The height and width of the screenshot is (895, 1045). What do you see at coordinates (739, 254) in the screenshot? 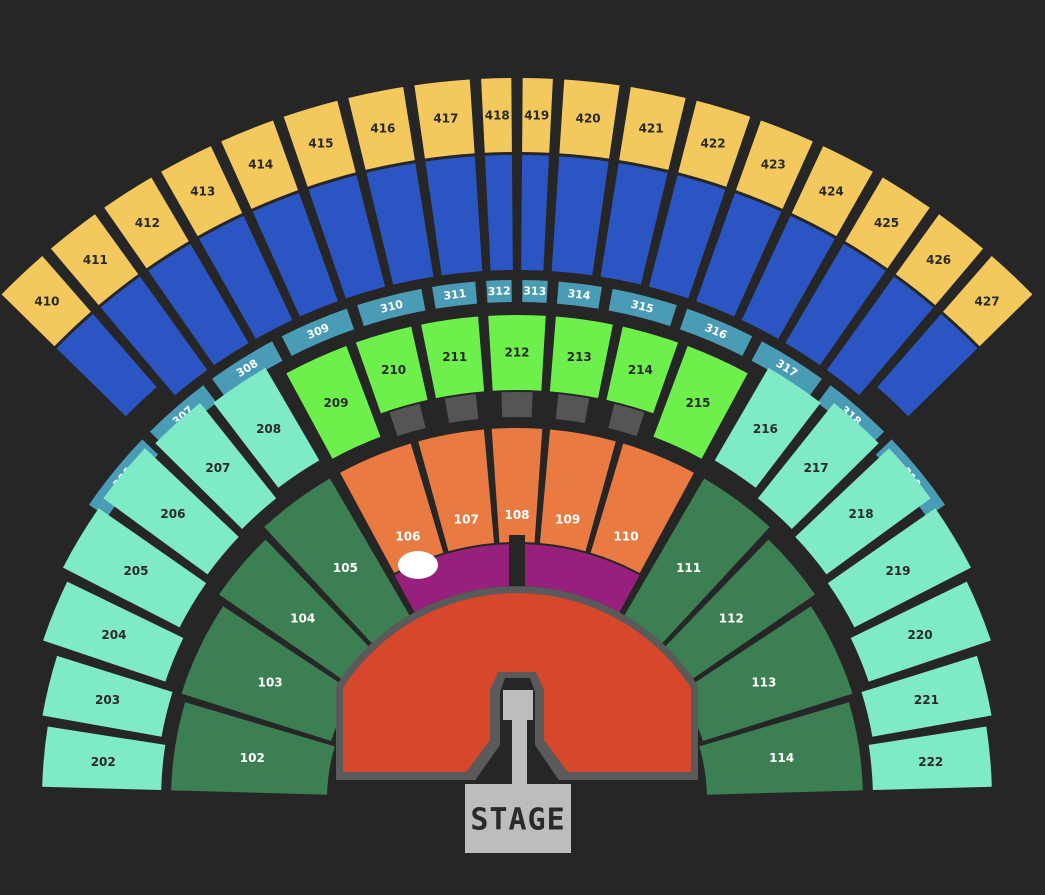
I see `section-423-lower` at bounding box center [739, 254].